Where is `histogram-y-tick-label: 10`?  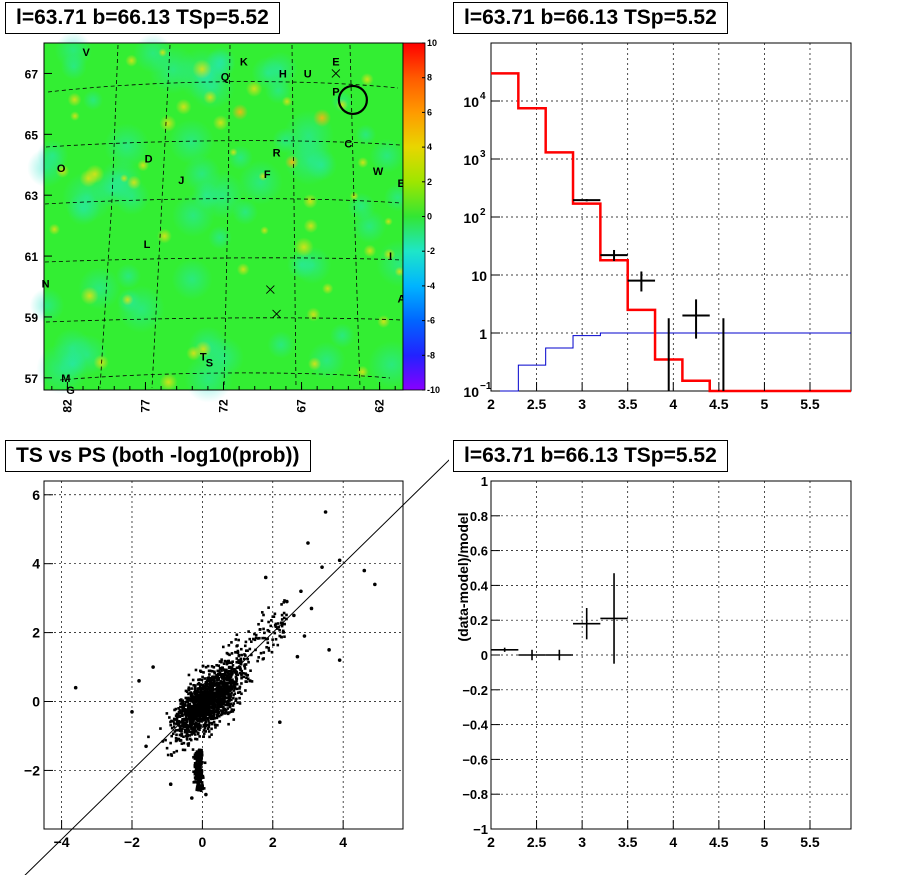
histogram-y-tick-label: 10 is located at coordinates (471, 218).